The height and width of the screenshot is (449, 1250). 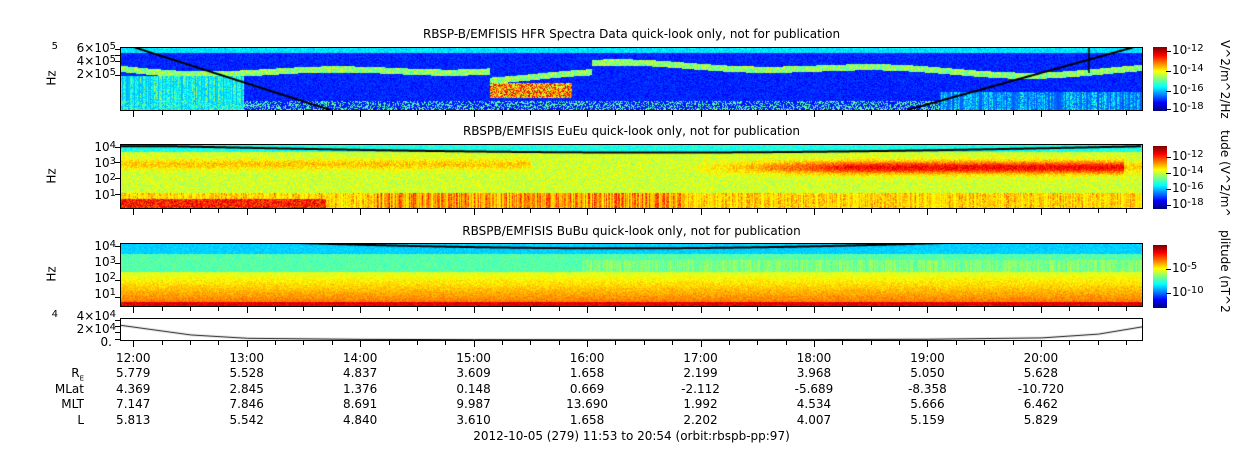 I want to click on colorbar-tick-label: 10-14, so click(x=1188, y=172).